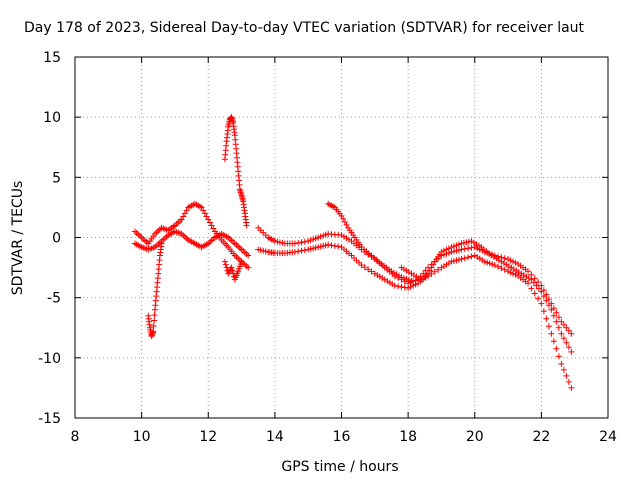  What do you see at coordinates (235, 171) in the screenshot?
I see `series-trace-d` at bounding box center [235, 171].